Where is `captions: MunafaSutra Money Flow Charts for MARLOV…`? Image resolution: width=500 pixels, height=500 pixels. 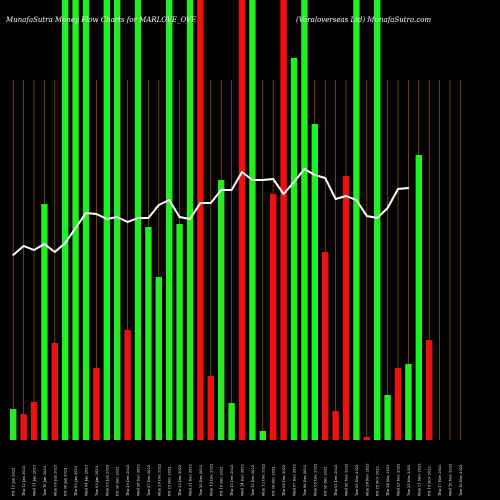 captions: MunafaSutra Money Flow Charts for MARLOV… is located at coordinates (218, 20).